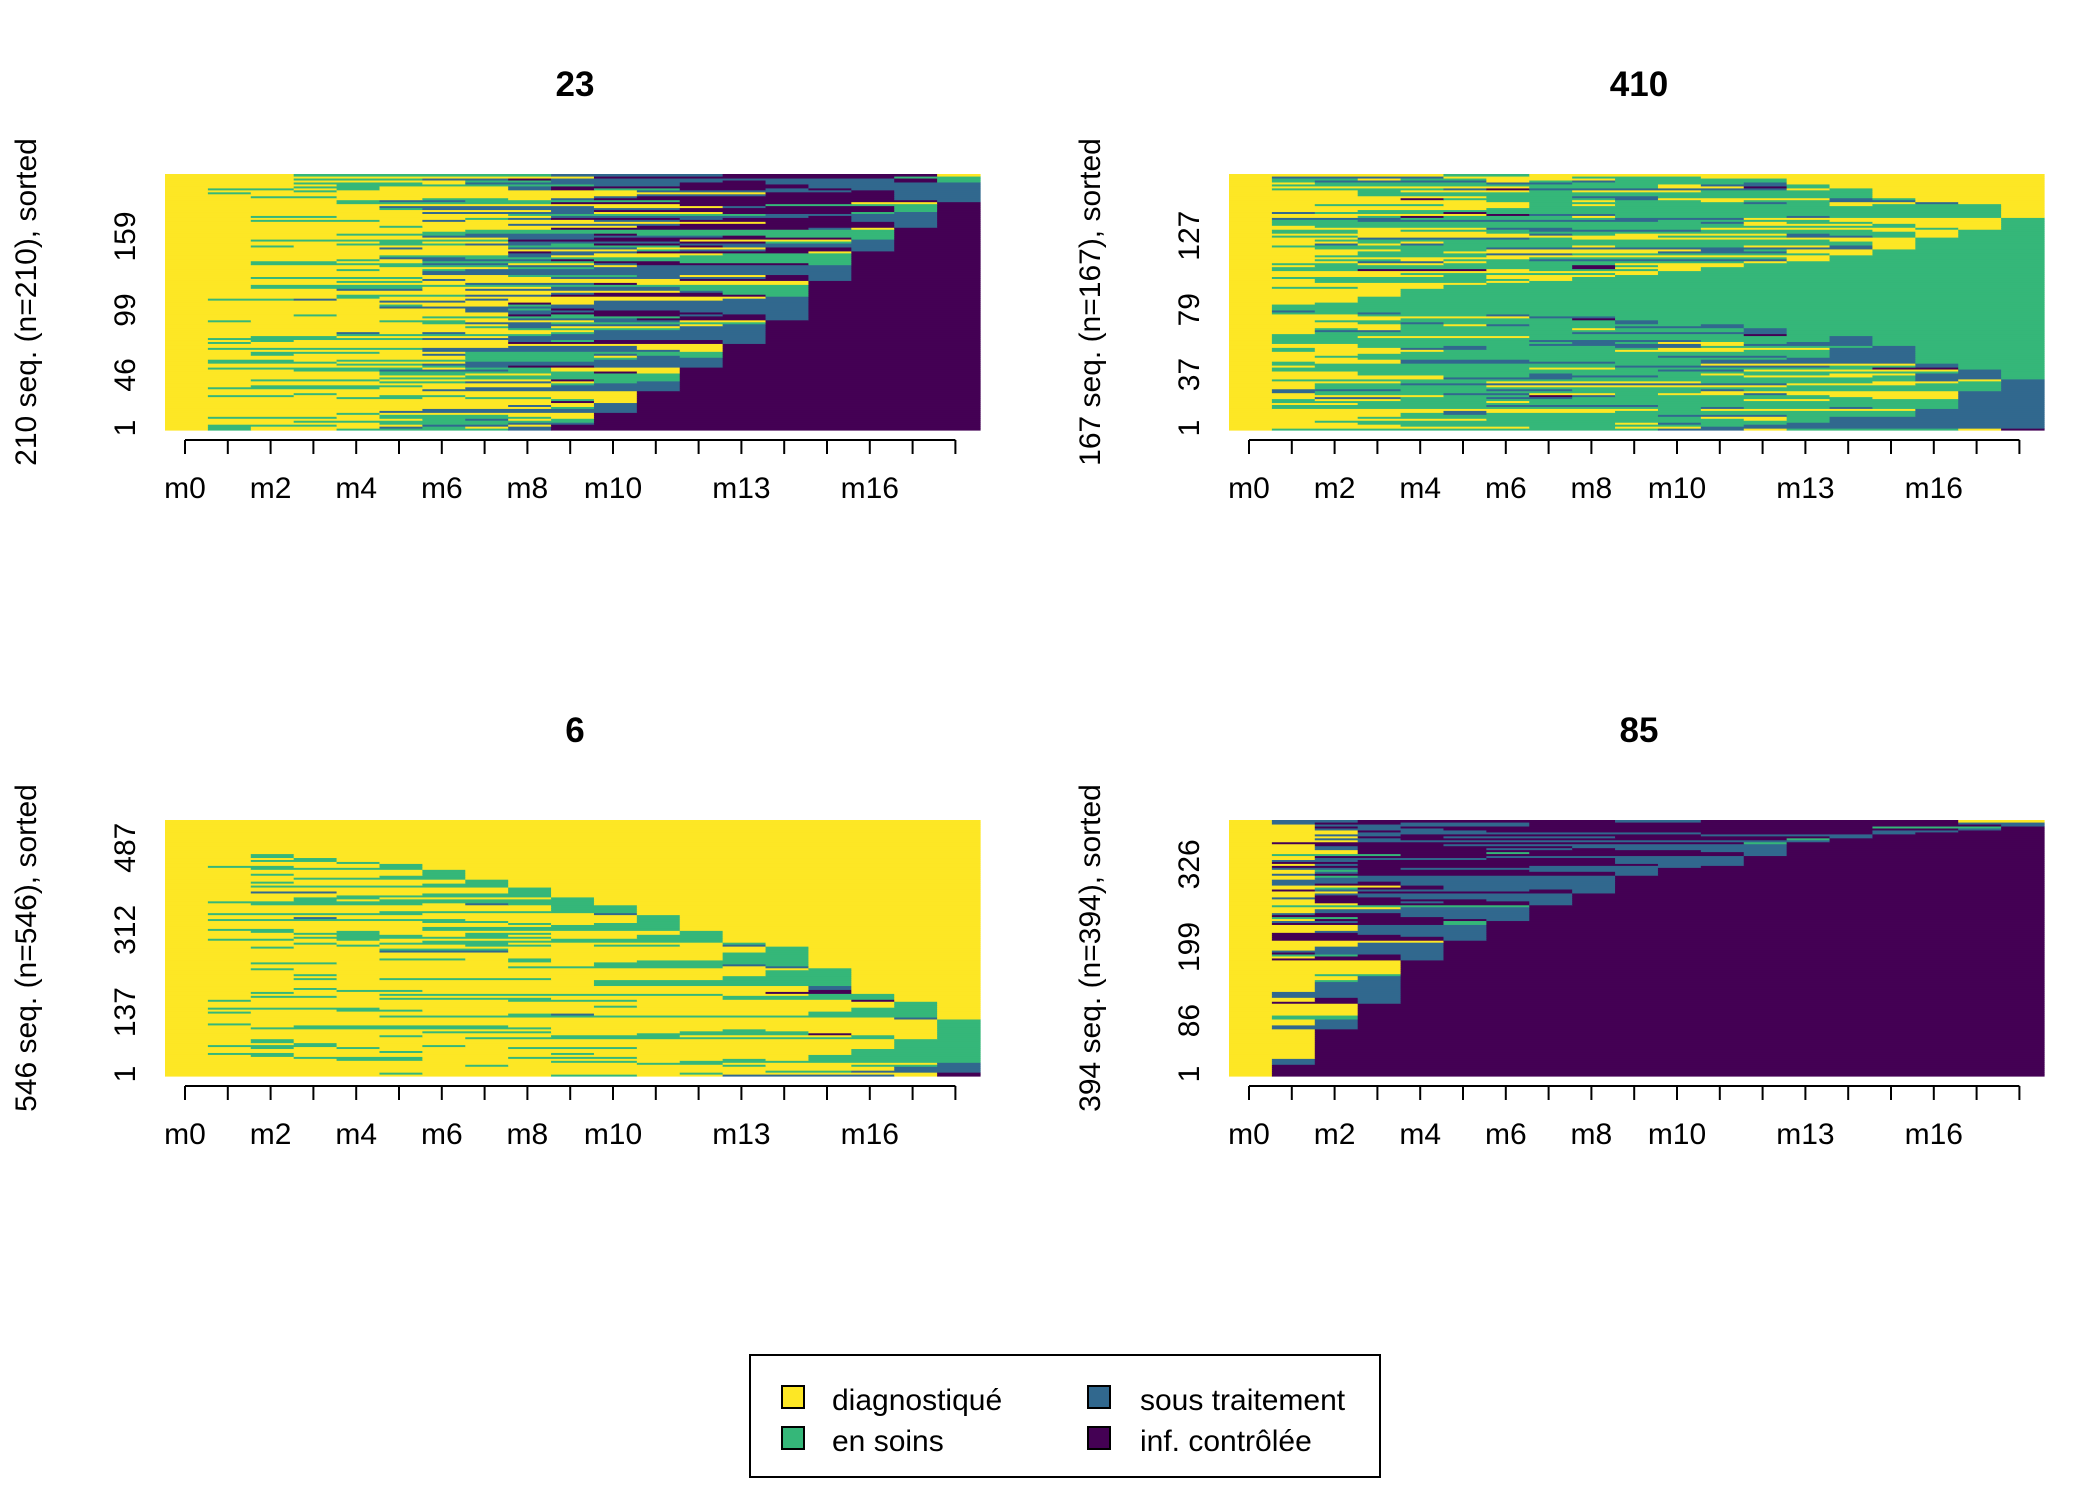 The image size is (2100, 1500). What do you see at coordinates (613, 488) in the screenshot?
I see `x-tick-label: m10` at bounding box center [613, 488].